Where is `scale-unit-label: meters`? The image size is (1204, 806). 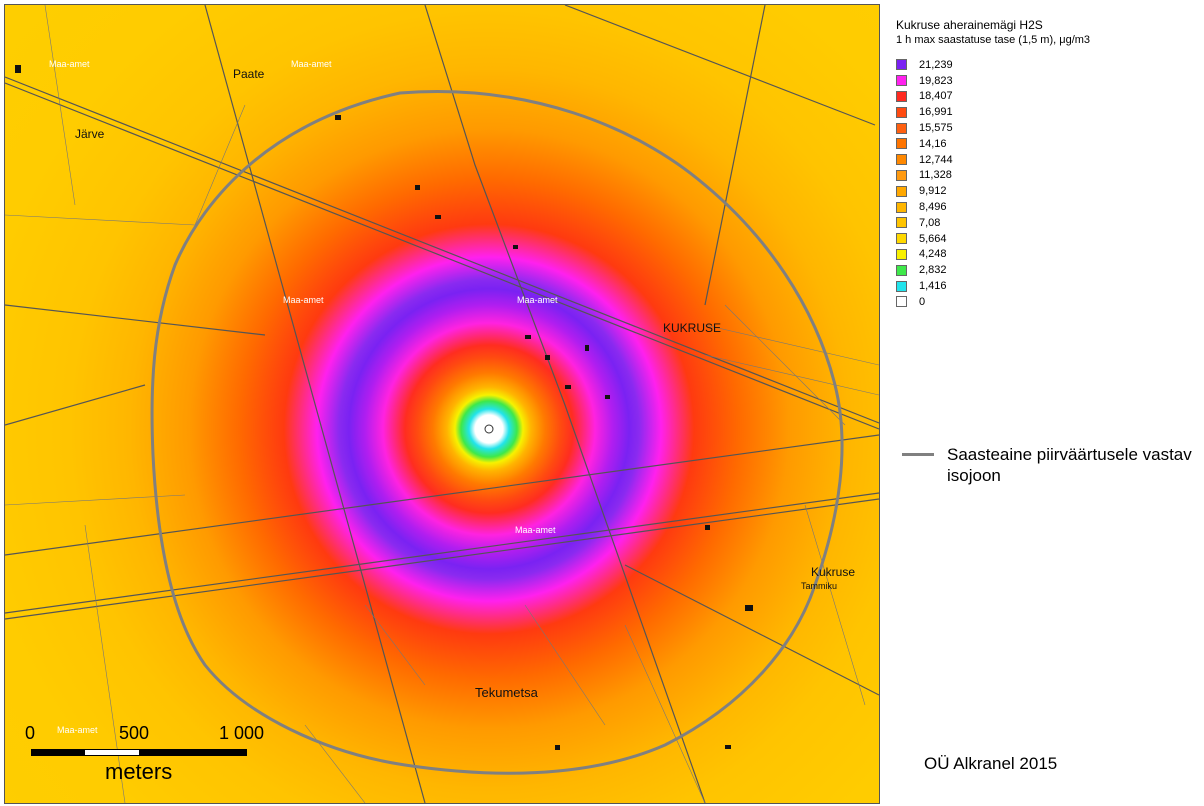 scale-unit-label: meters is located at coordinates (139, 771).